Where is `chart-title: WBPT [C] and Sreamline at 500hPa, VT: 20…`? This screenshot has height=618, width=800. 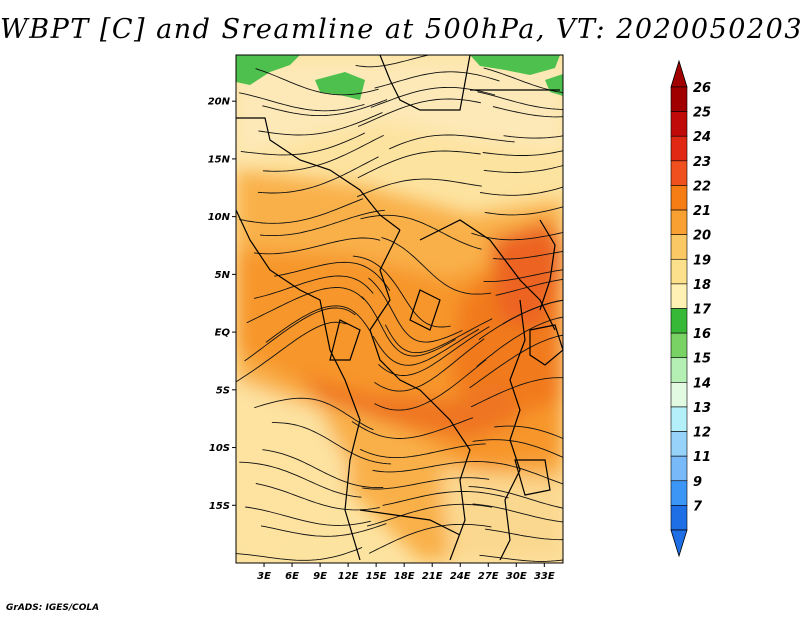 chart-title: WBPT [C] and Sreamline at 500hPa, VT: 20… is located at coordinates (400, 29).